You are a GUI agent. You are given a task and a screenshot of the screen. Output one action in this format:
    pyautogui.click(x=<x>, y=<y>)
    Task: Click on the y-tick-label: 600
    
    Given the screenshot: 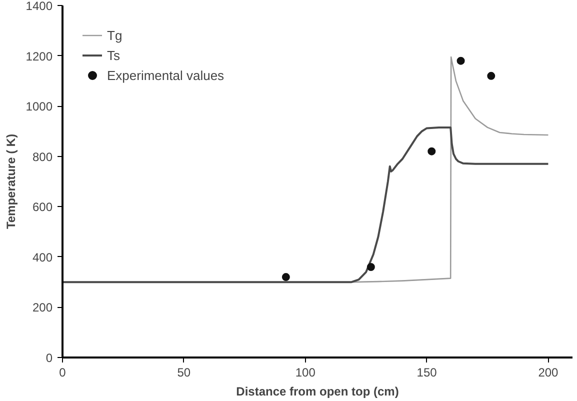 What is the action you would take?
    pyautogui.click(x=42, y=207)
    